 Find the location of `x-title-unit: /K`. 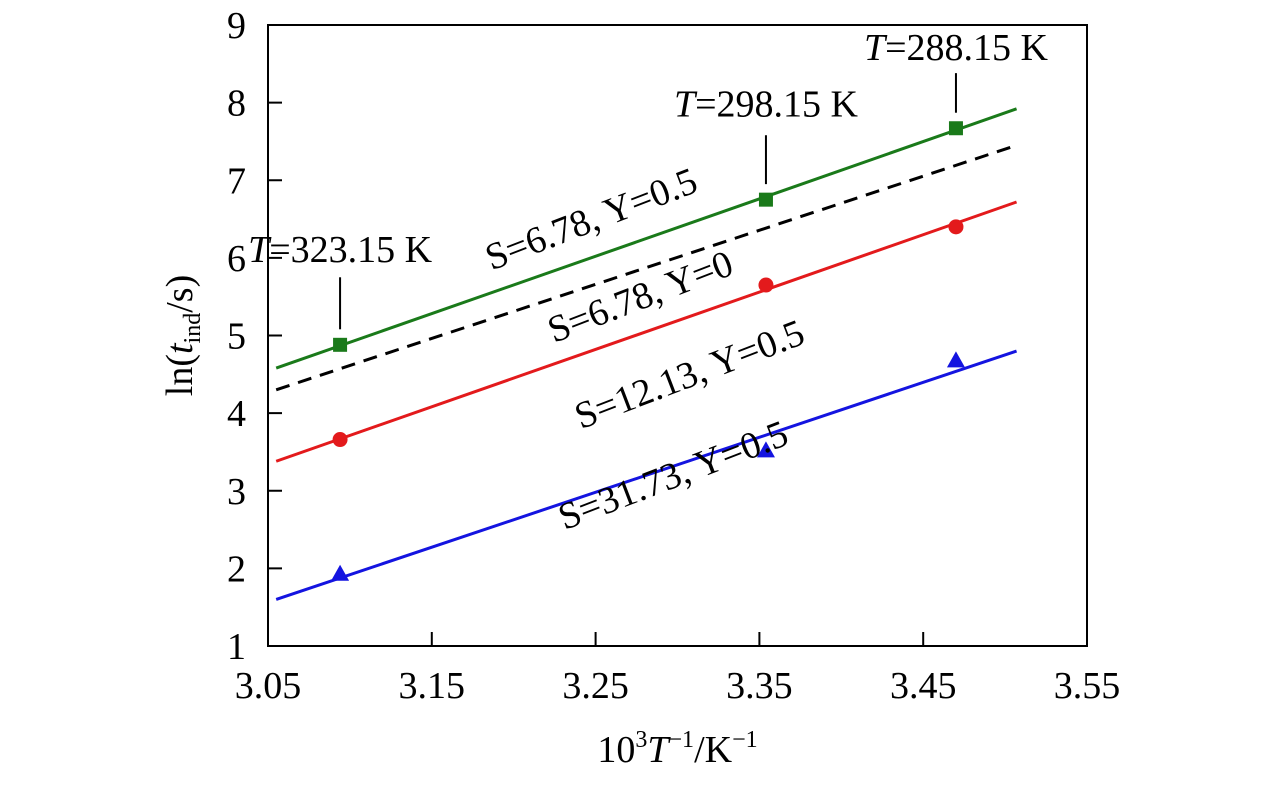

x-title-unit: /K is located at coordinates (713, 750).